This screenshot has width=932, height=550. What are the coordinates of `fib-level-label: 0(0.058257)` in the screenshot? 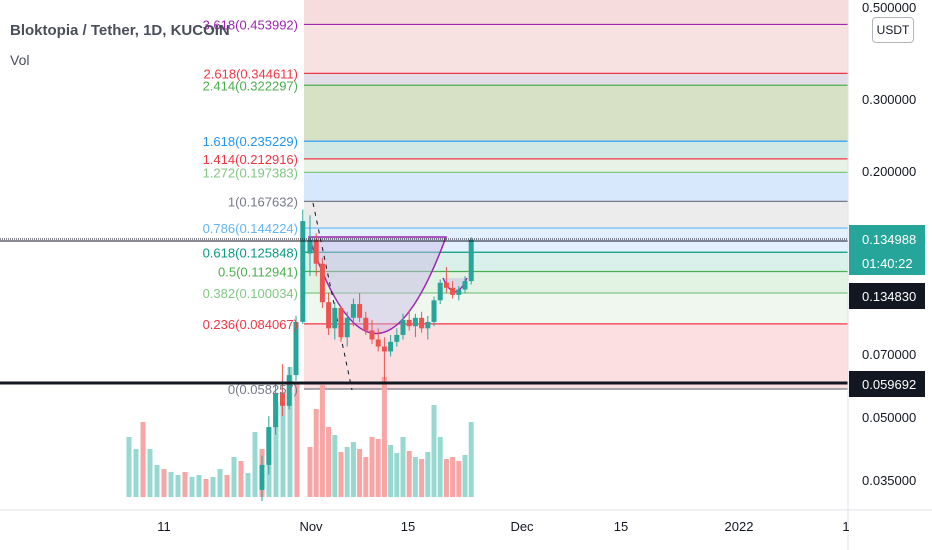 It's located at (263, 389).